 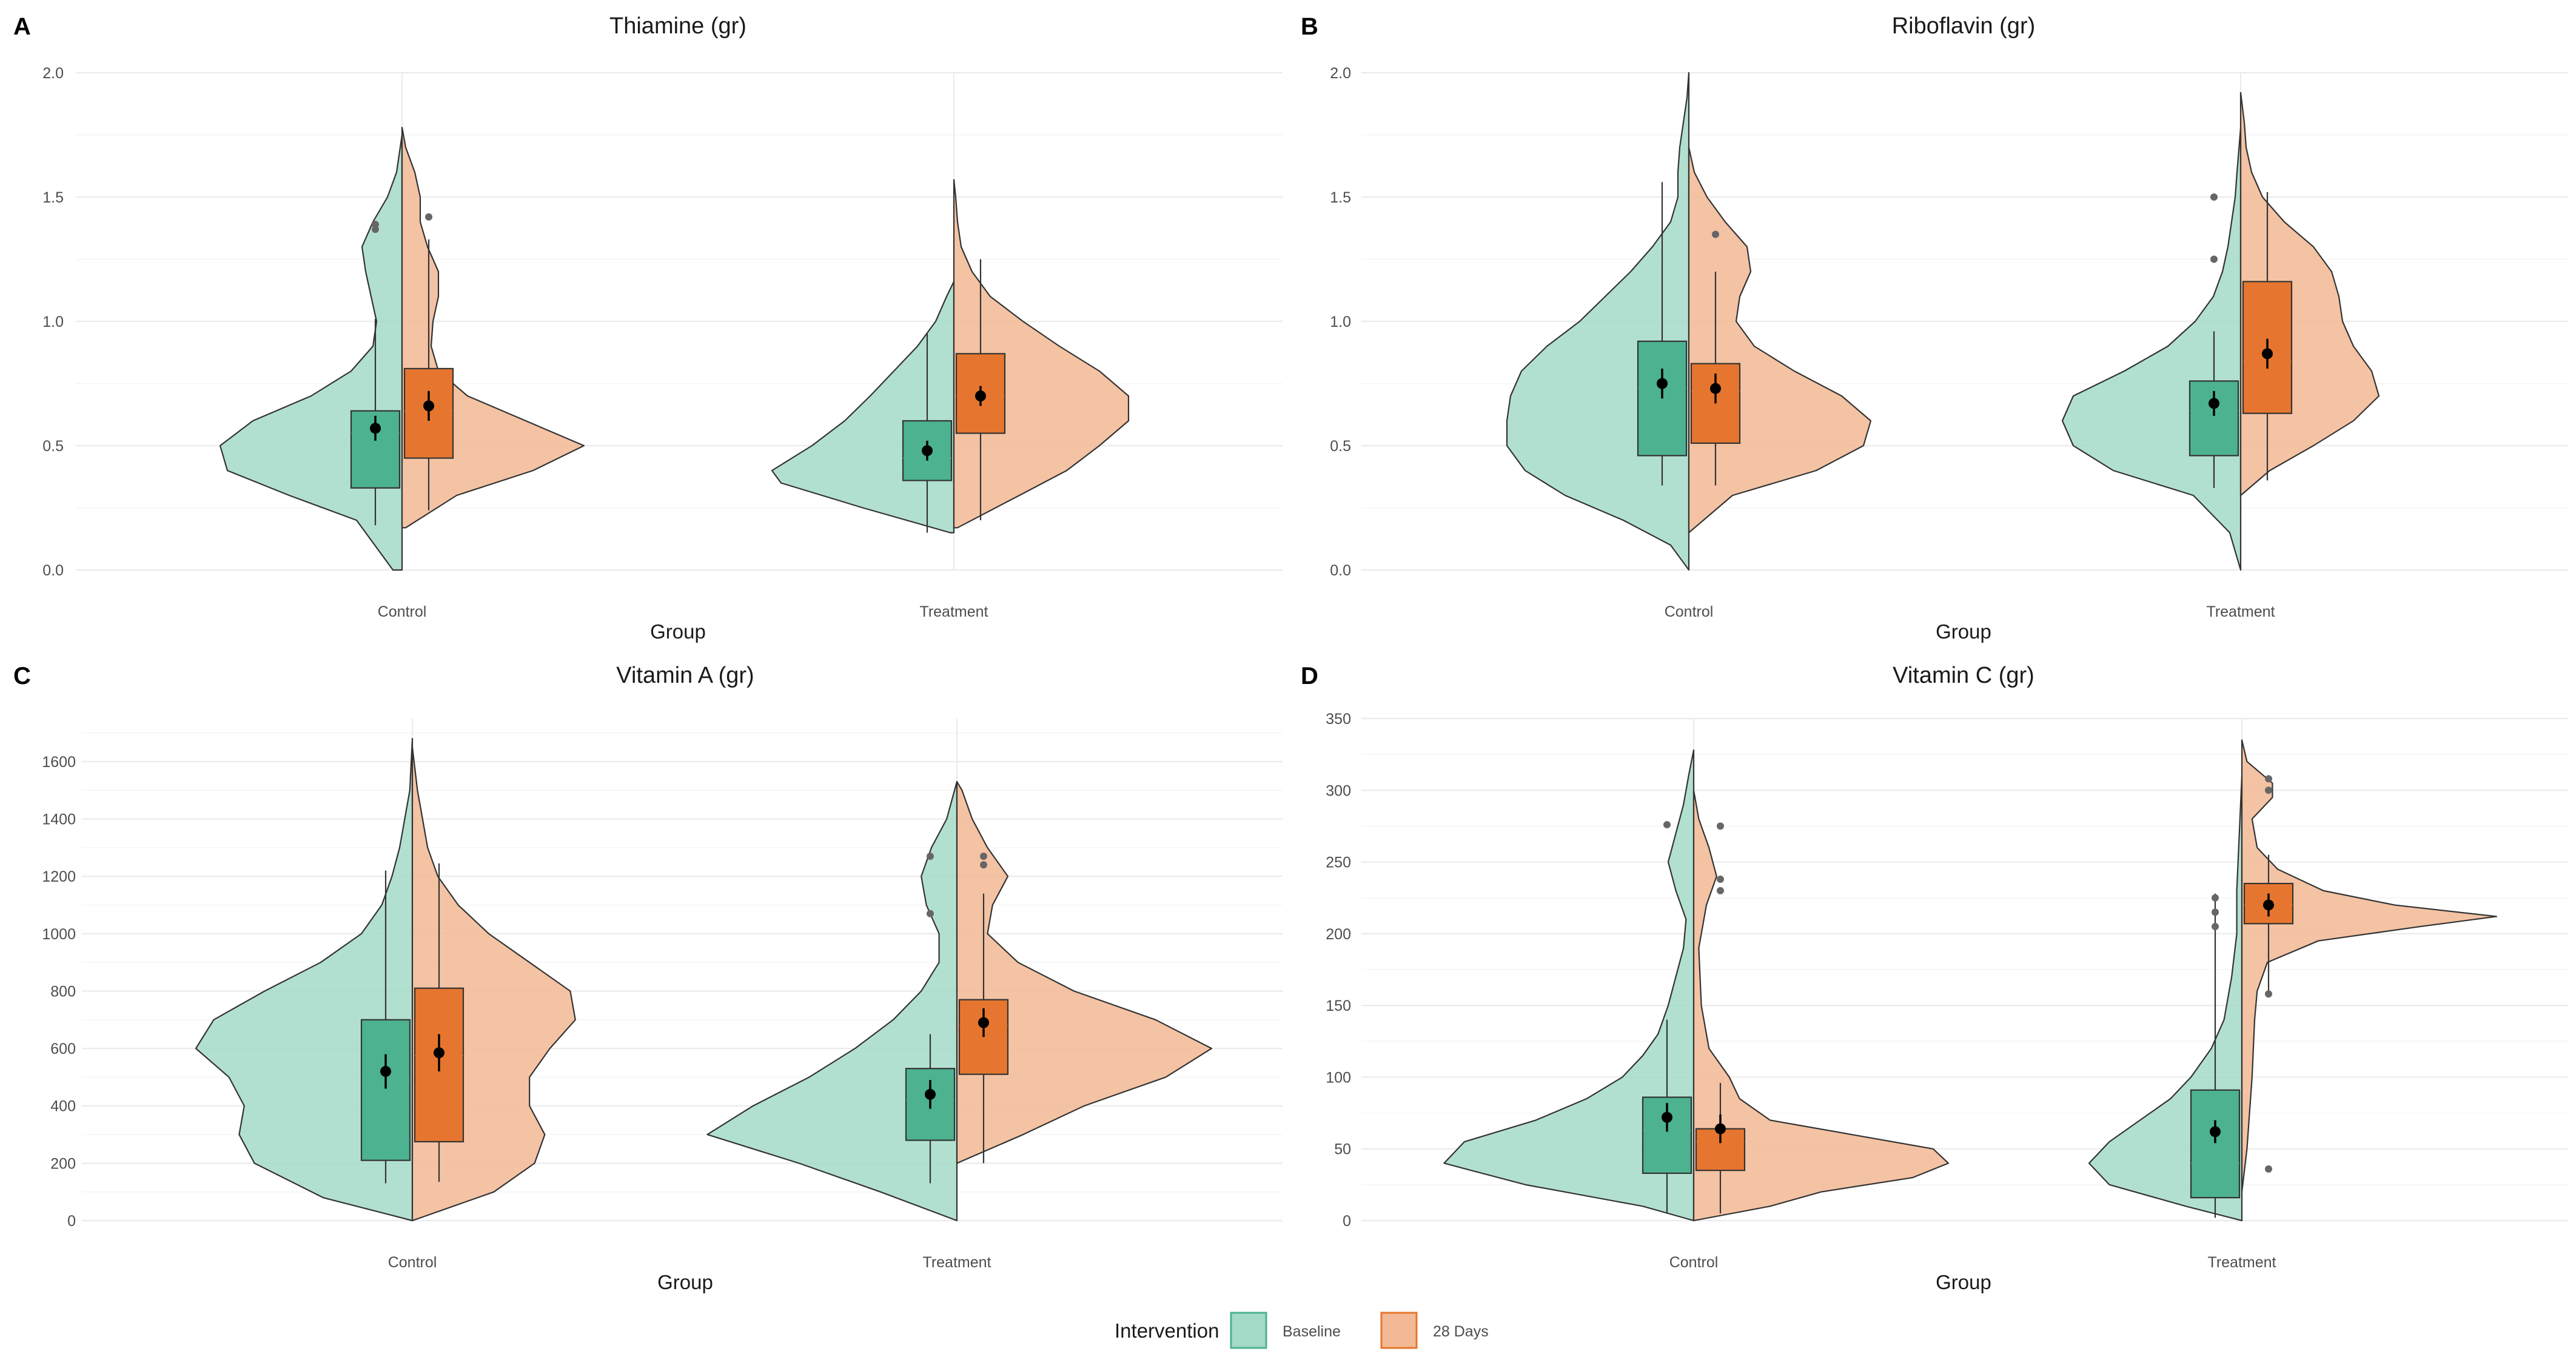 I want to click on panel-b-y-tick-label: 0.5, so click(x=1341, y=446).